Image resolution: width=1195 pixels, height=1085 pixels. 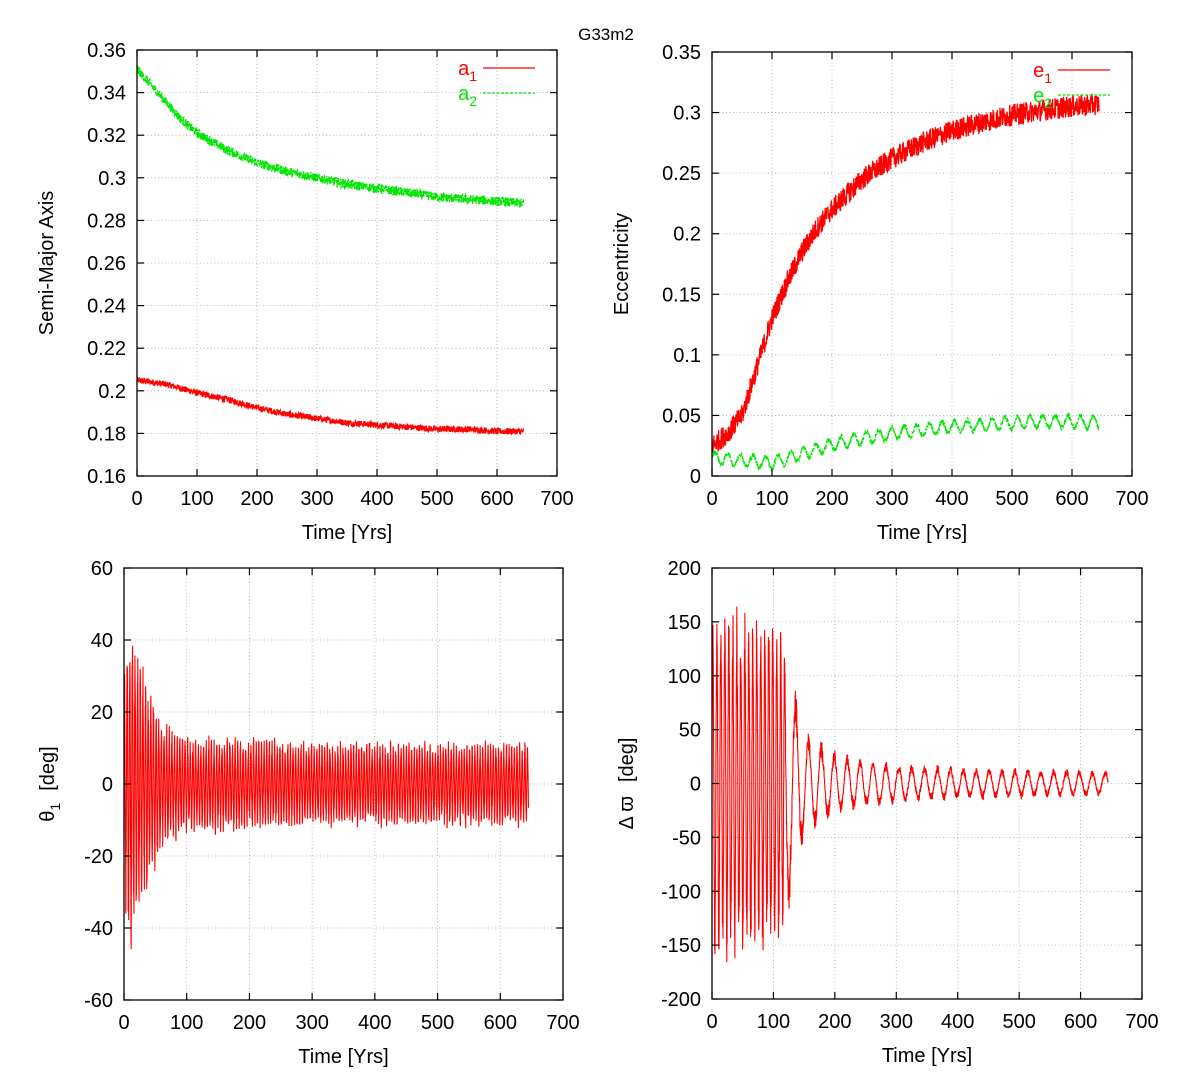 I want to click on y-tick-label: 0.05, so click(x=681, y=416).